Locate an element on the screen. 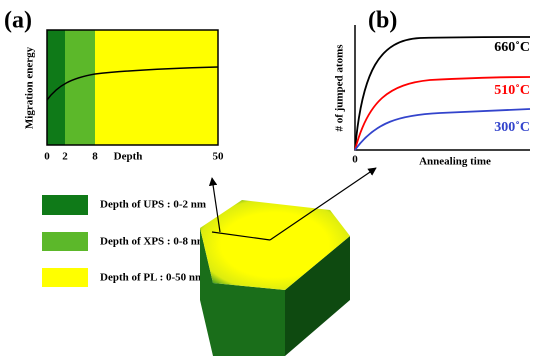 The height and width of the screenshot is (362, 550). x-tick-label: 8 is located at coordinates (95, 157).